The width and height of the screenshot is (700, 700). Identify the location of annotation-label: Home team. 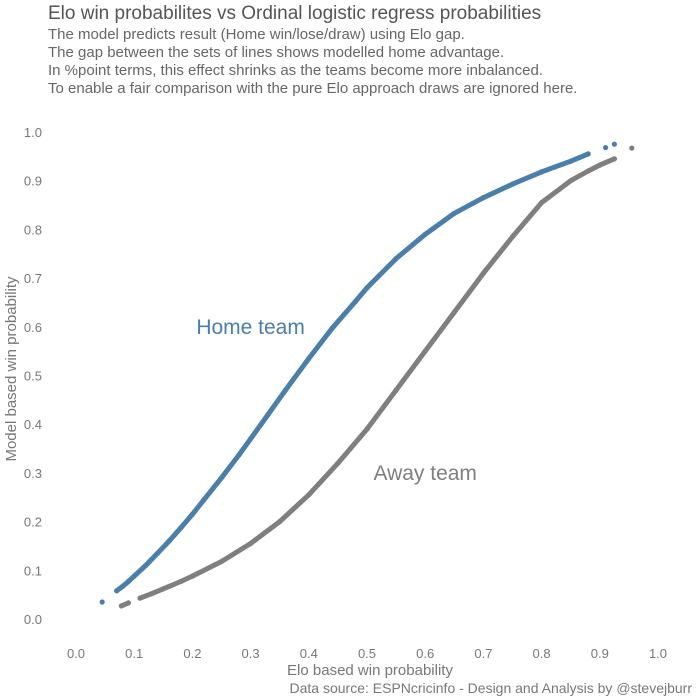
(250, 327).